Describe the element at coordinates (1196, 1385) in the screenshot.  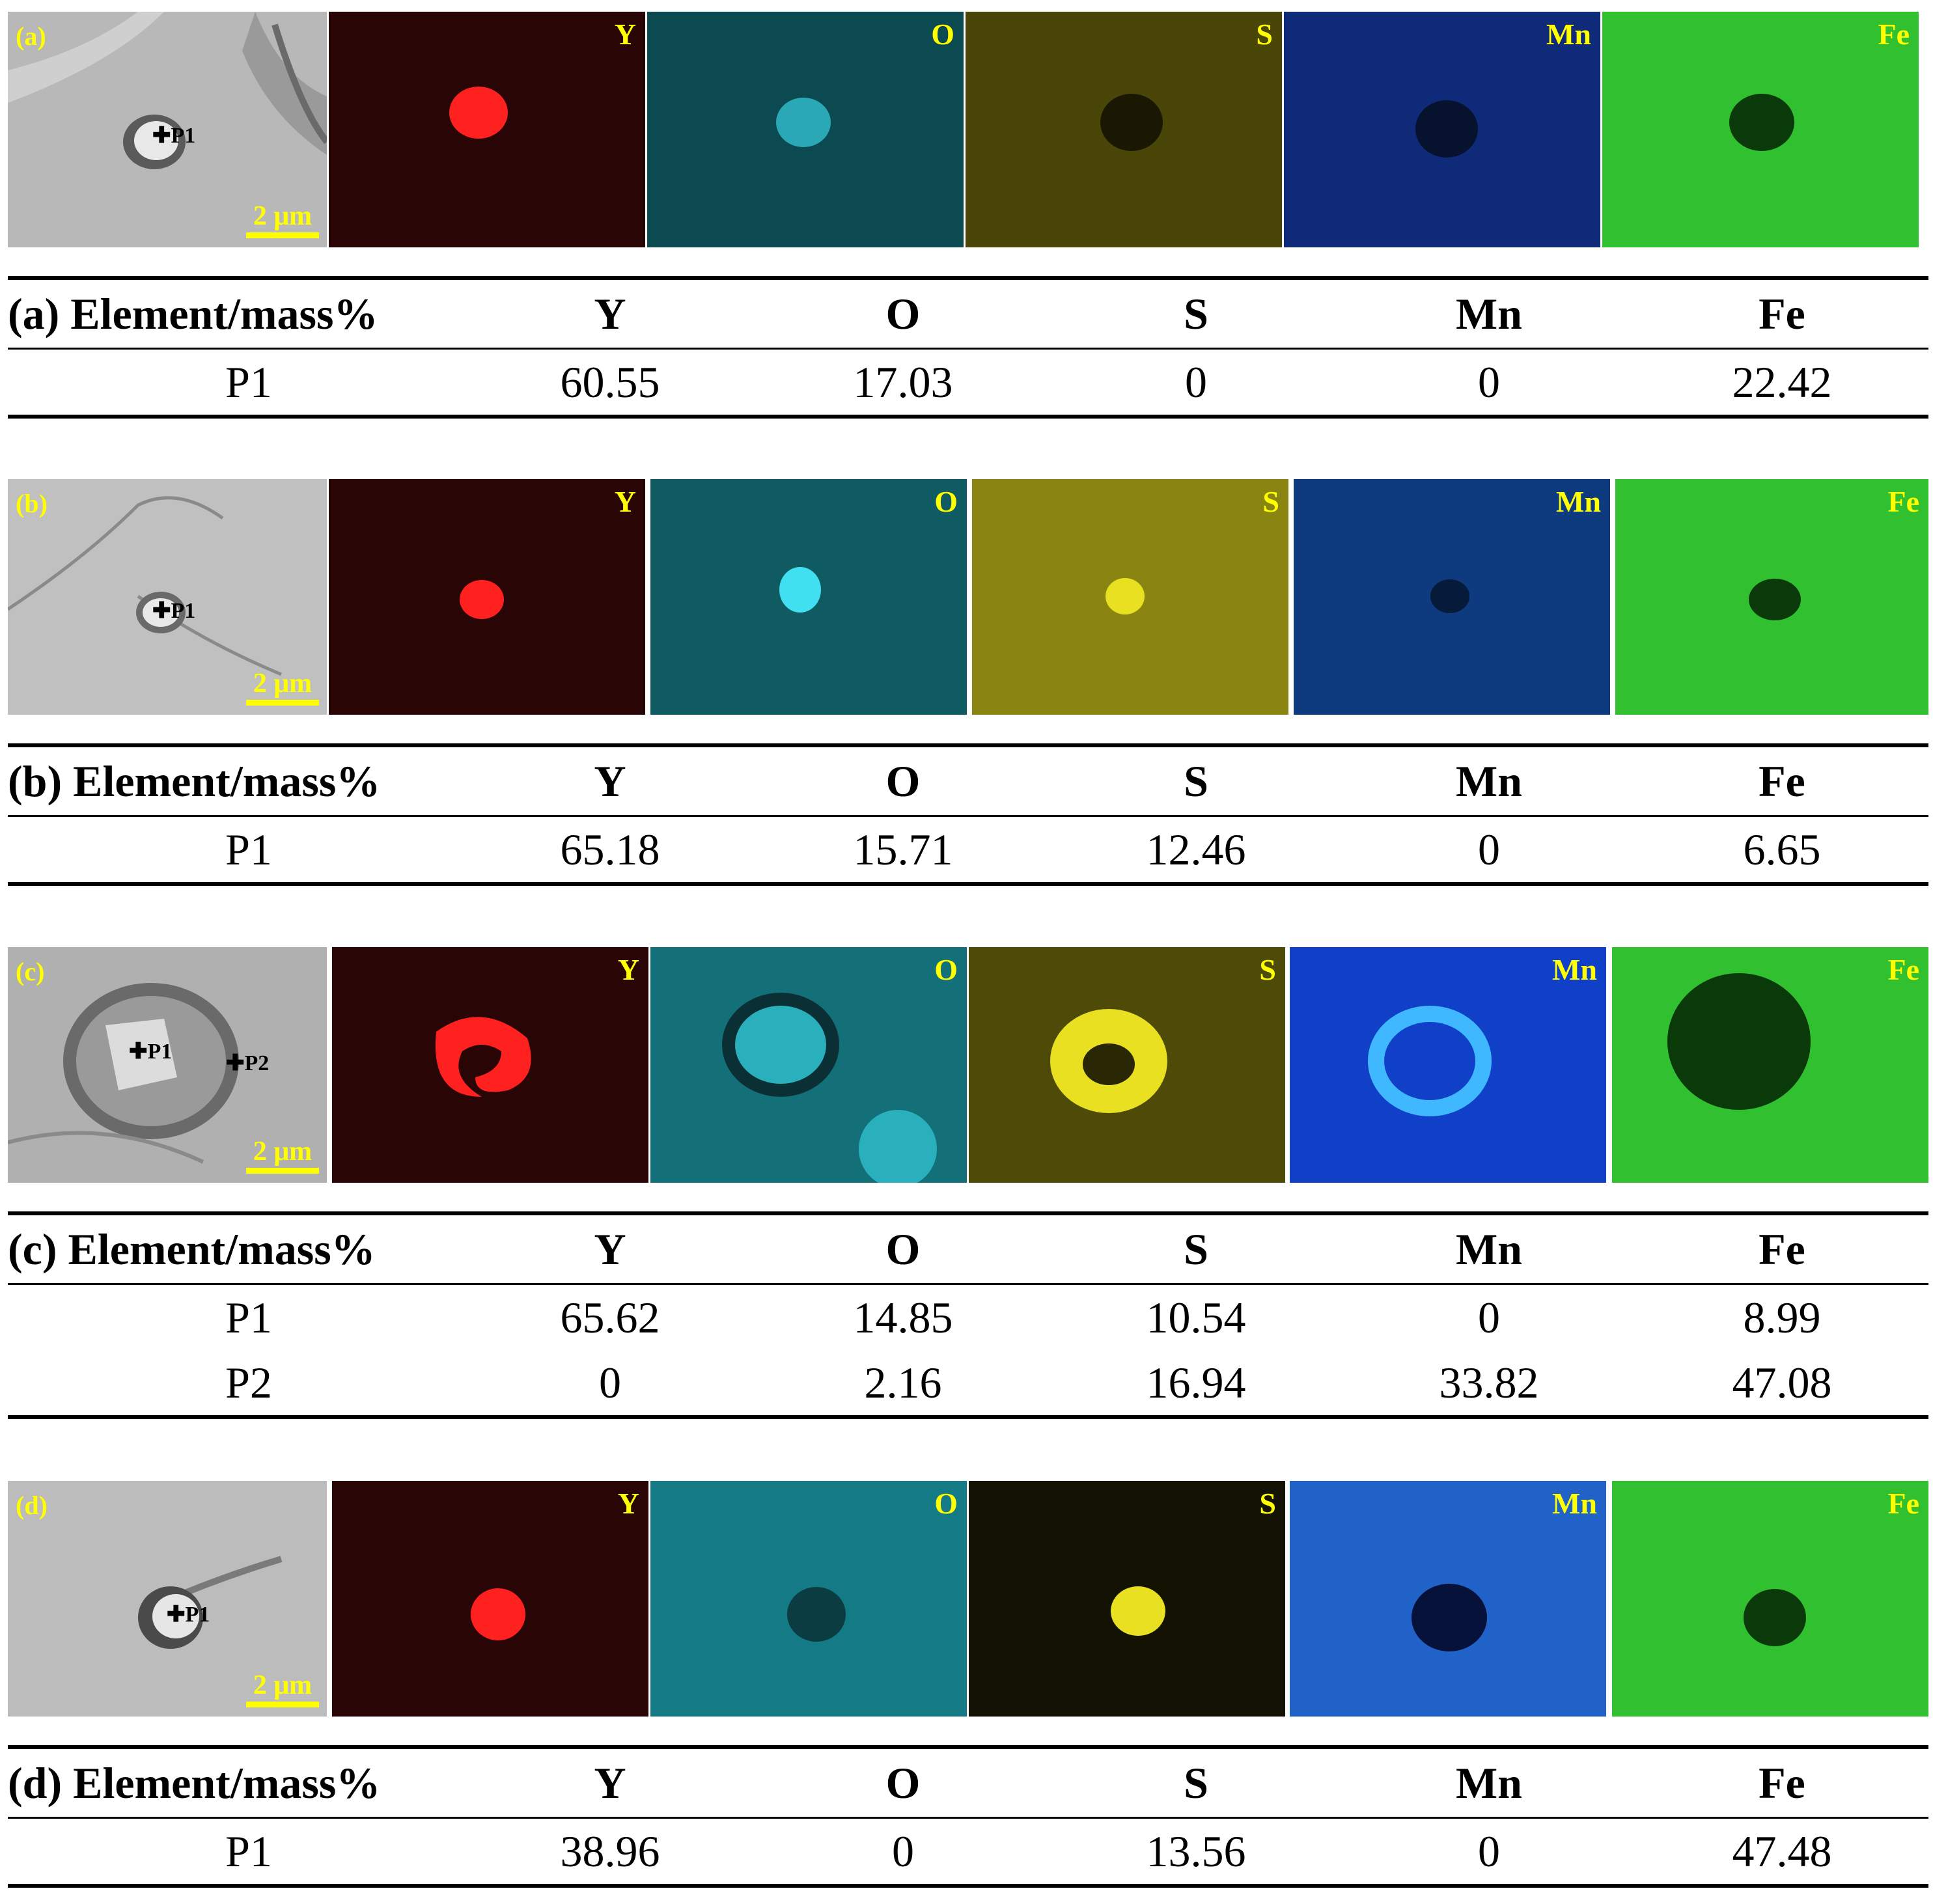
I see `table-cell: 16.94` at that location.